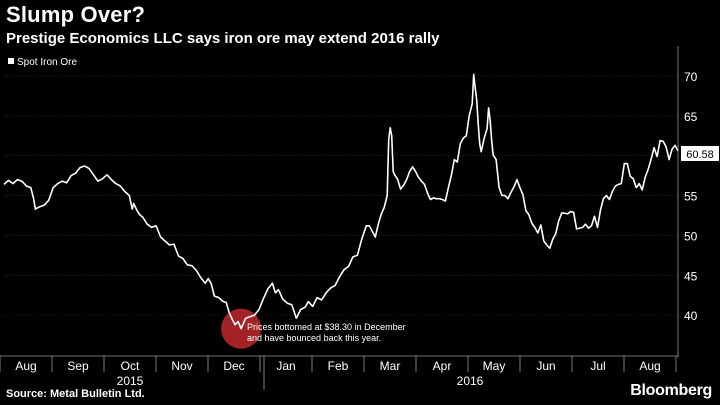 This screenshot has width=720, height=405. I want to click on x-tick-label: Feb, so click(338, 366).